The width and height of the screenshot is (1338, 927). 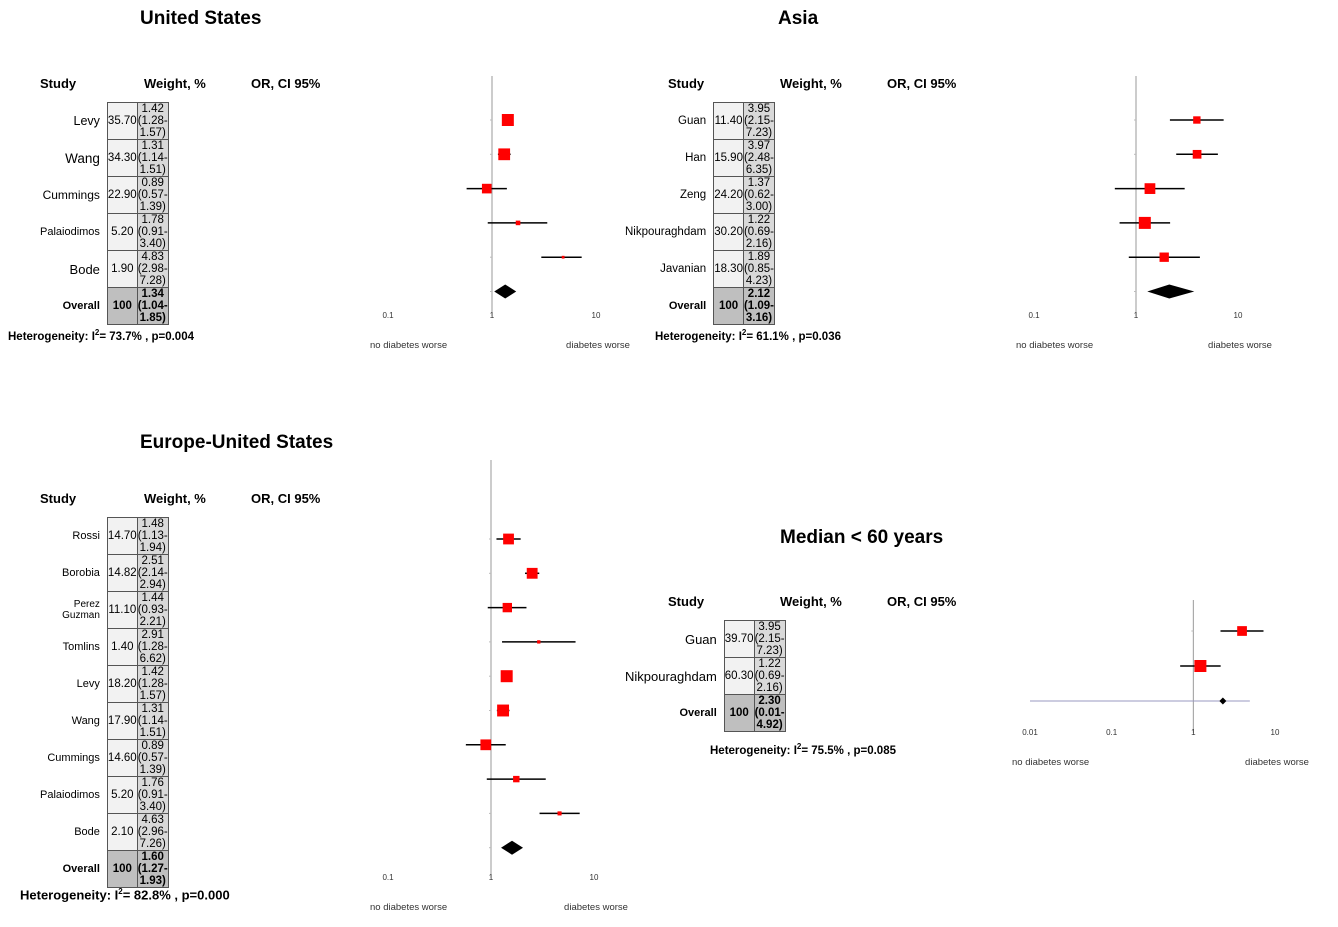 I want to click on study-name: Han, so click(x=669, y=158).